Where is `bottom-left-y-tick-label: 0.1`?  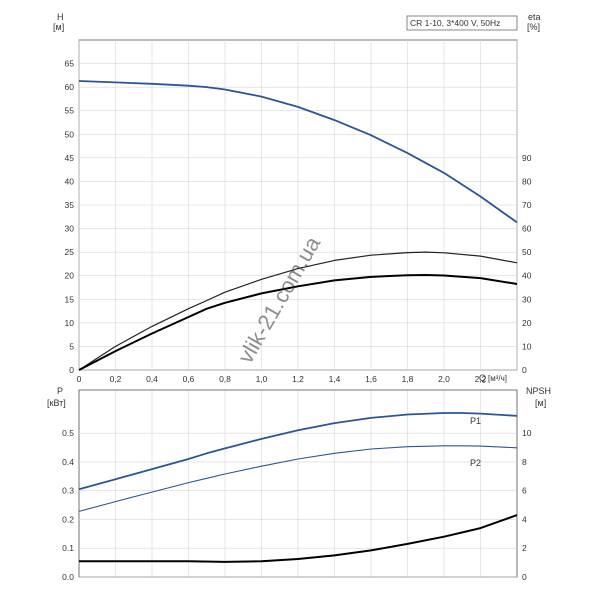
bottom-left-y-tick-label: 0.1 is located at coordinates (68, 548).